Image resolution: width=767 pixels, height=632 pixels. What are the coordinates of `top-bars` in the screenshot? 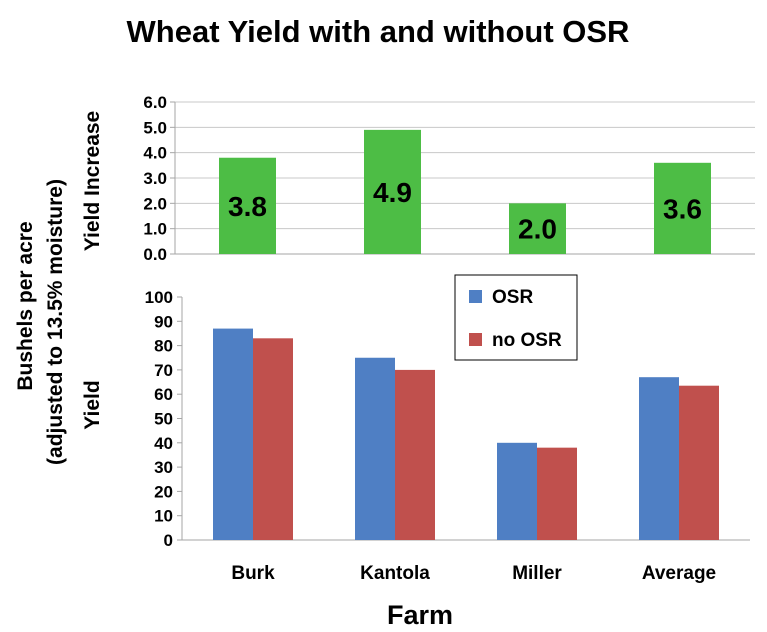 It's located at (465, 191).